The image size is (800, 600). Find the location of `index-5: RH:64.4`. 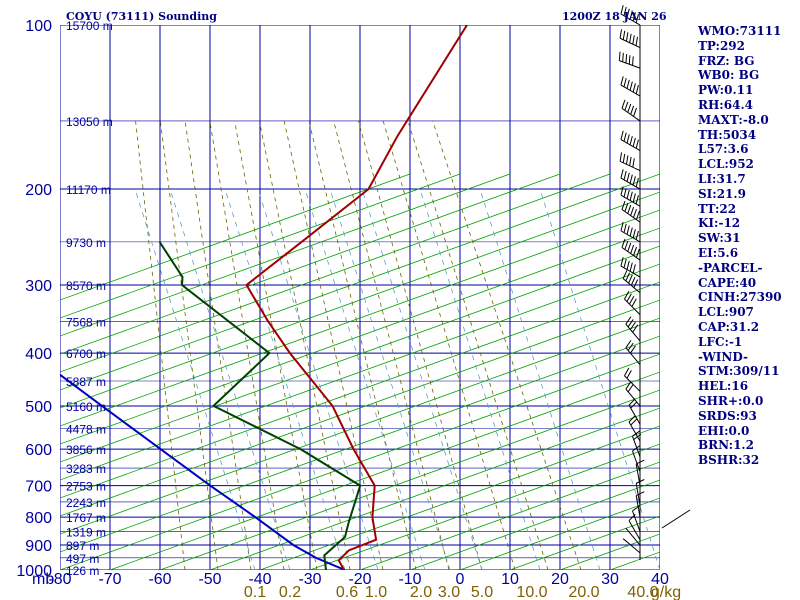

index-5: RH:64.4 is located at coordinates (725, 105).